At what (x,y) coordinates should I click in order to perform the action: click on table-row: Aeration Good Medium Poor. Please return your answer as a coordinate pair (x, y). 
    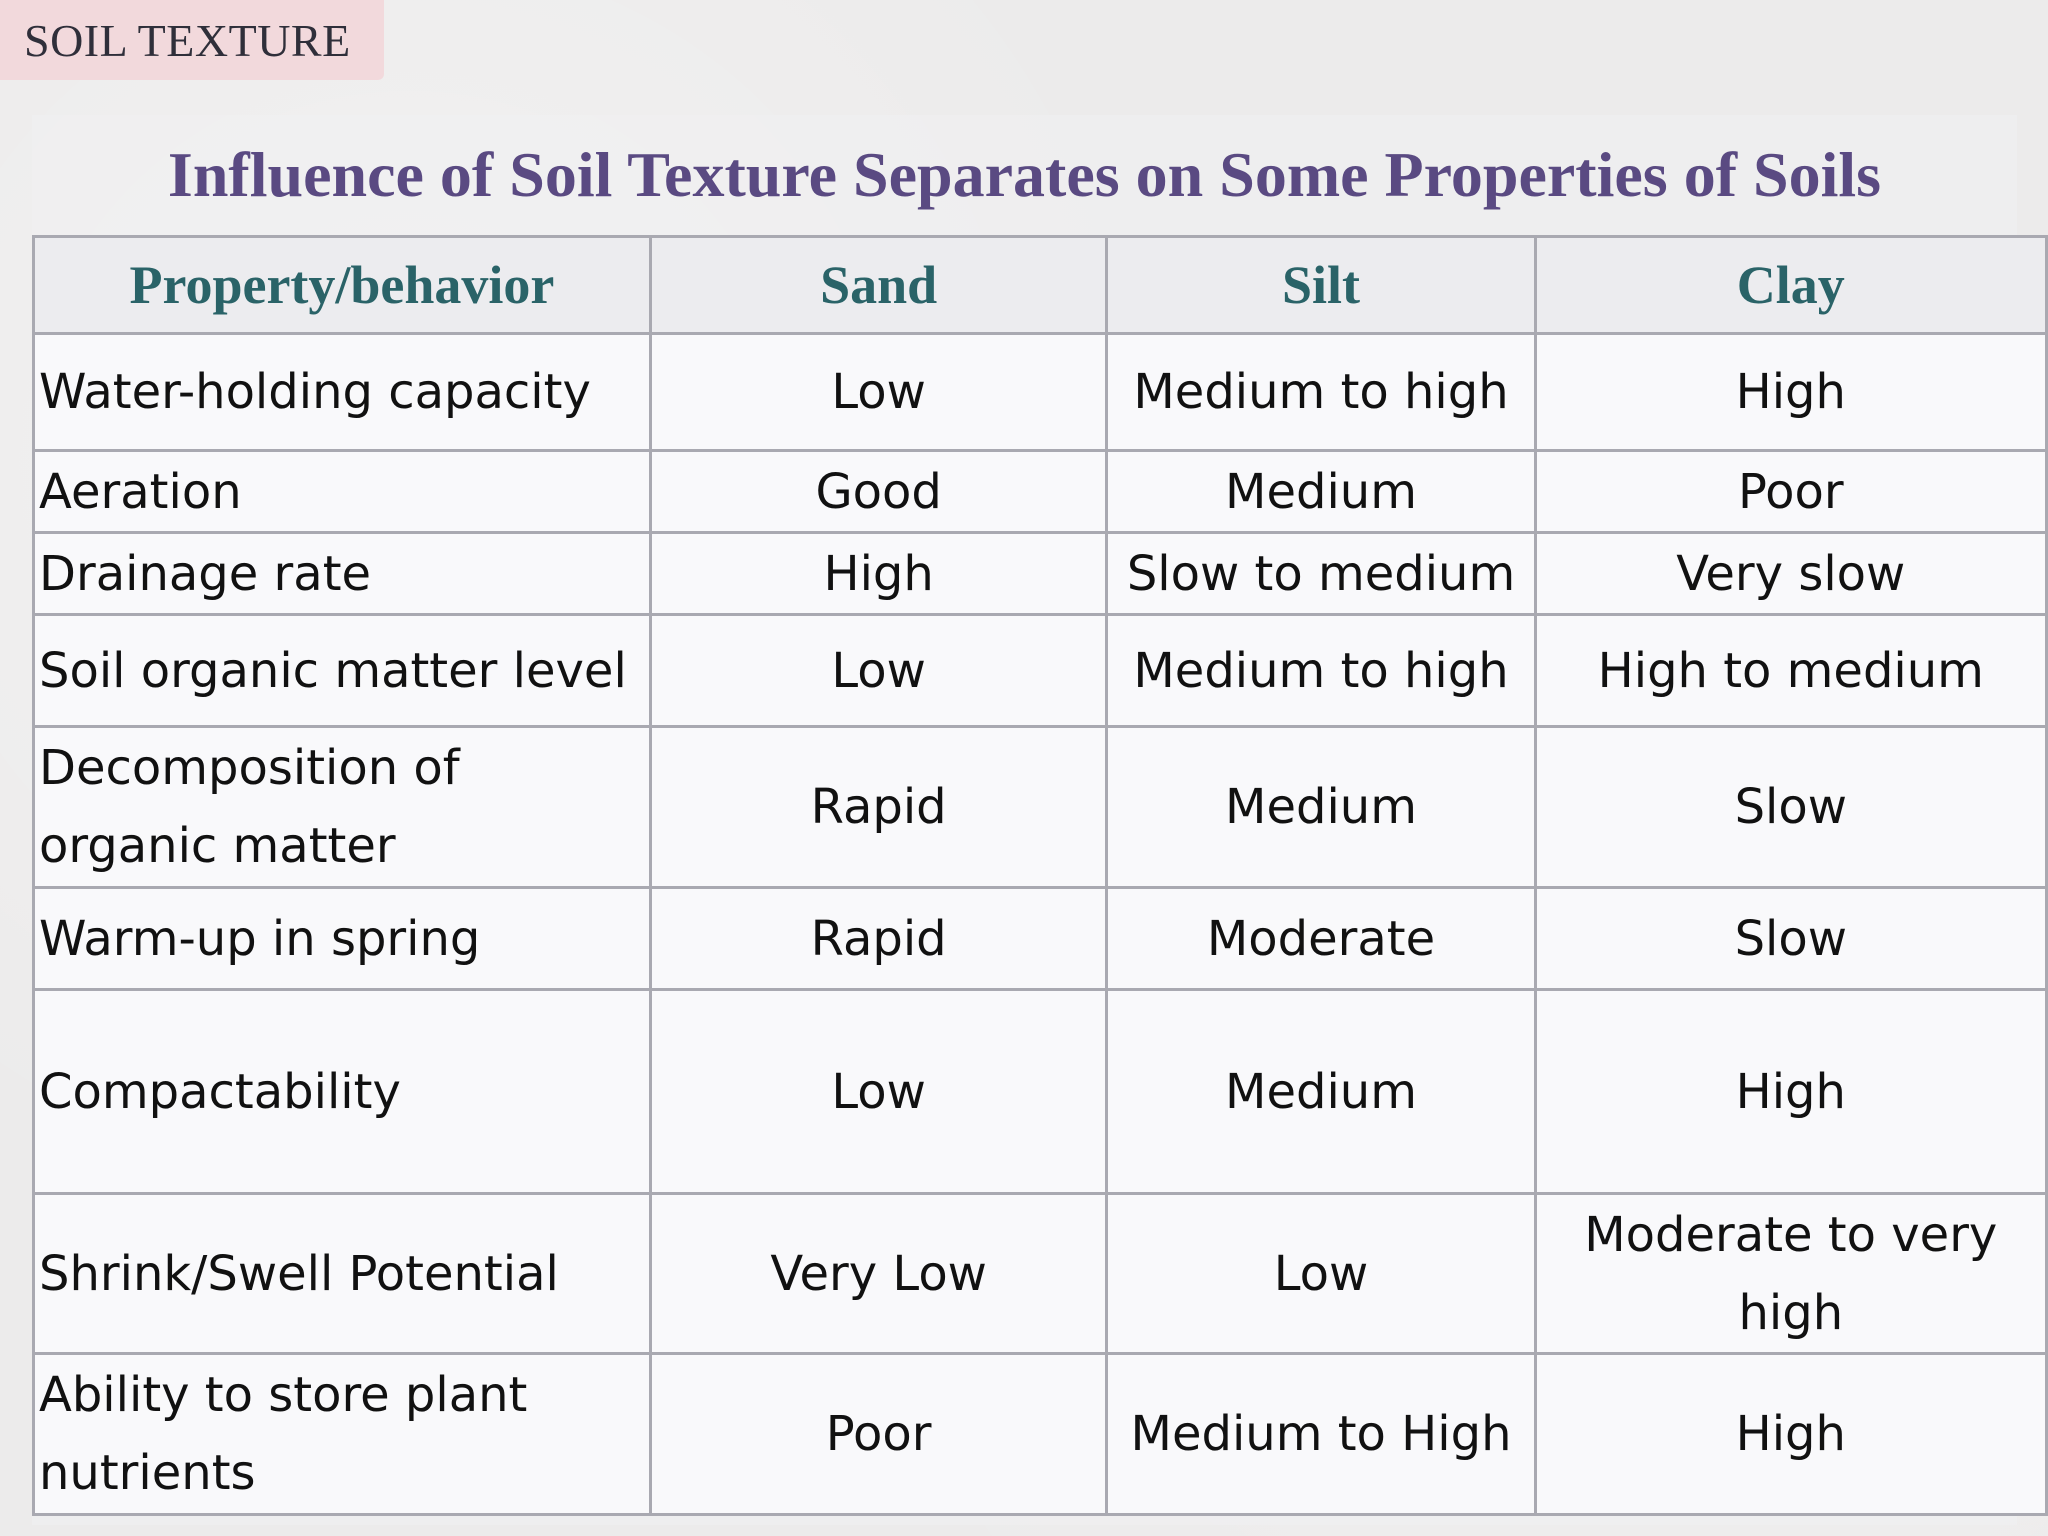
    Looking at the image, I should click on (1040, 491).